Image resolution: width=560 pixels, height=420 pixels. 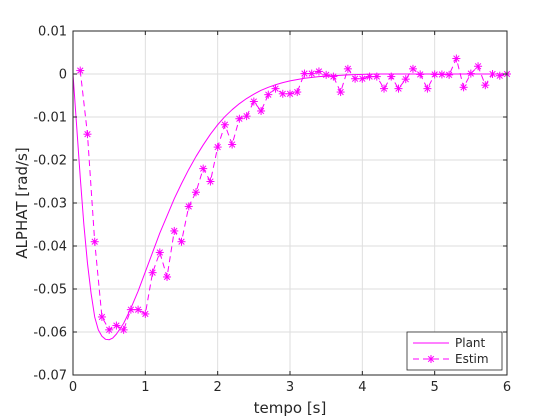 I want to click on y-axis-label: ALPHAT [rad/s], so click(x=22, y=202).